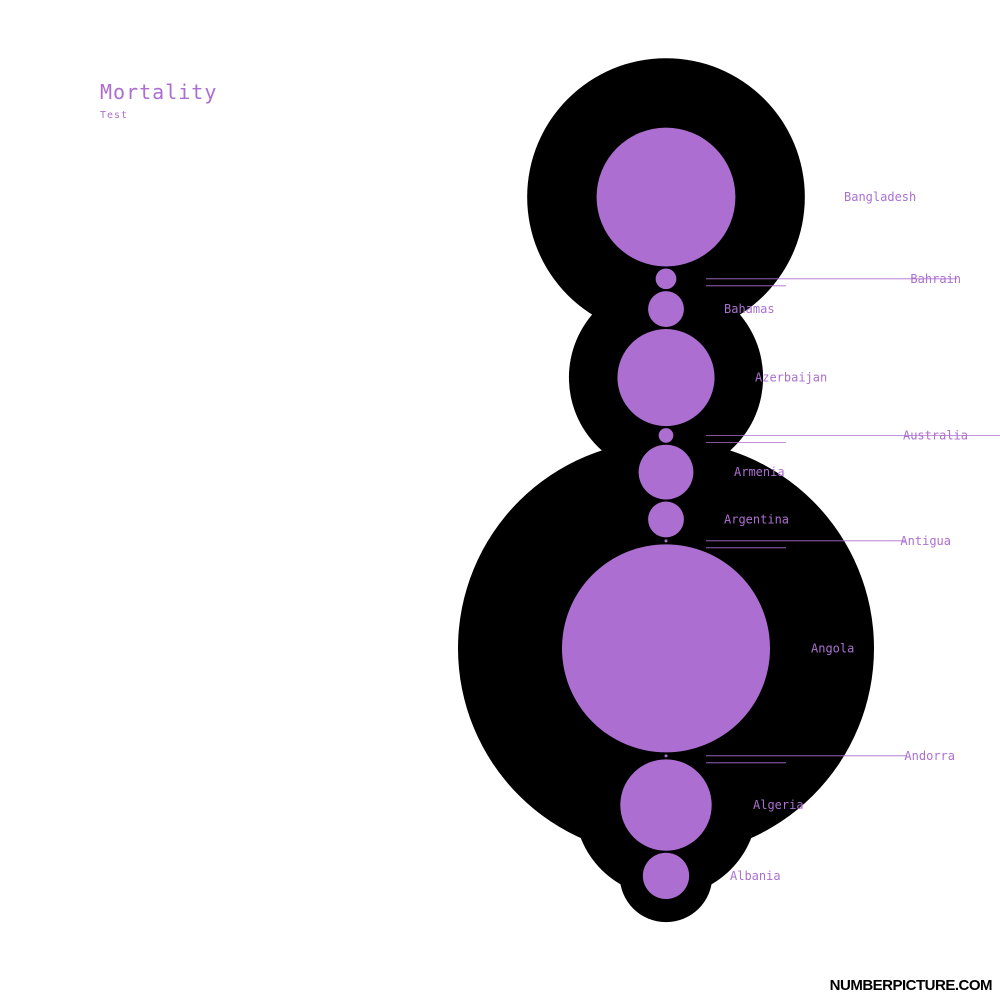 This screenshot has width=1000, height=1000. Describe the element at coordinates (935, 279) in the screenshot. I see `label-bahrain: Bahrain` at that location.